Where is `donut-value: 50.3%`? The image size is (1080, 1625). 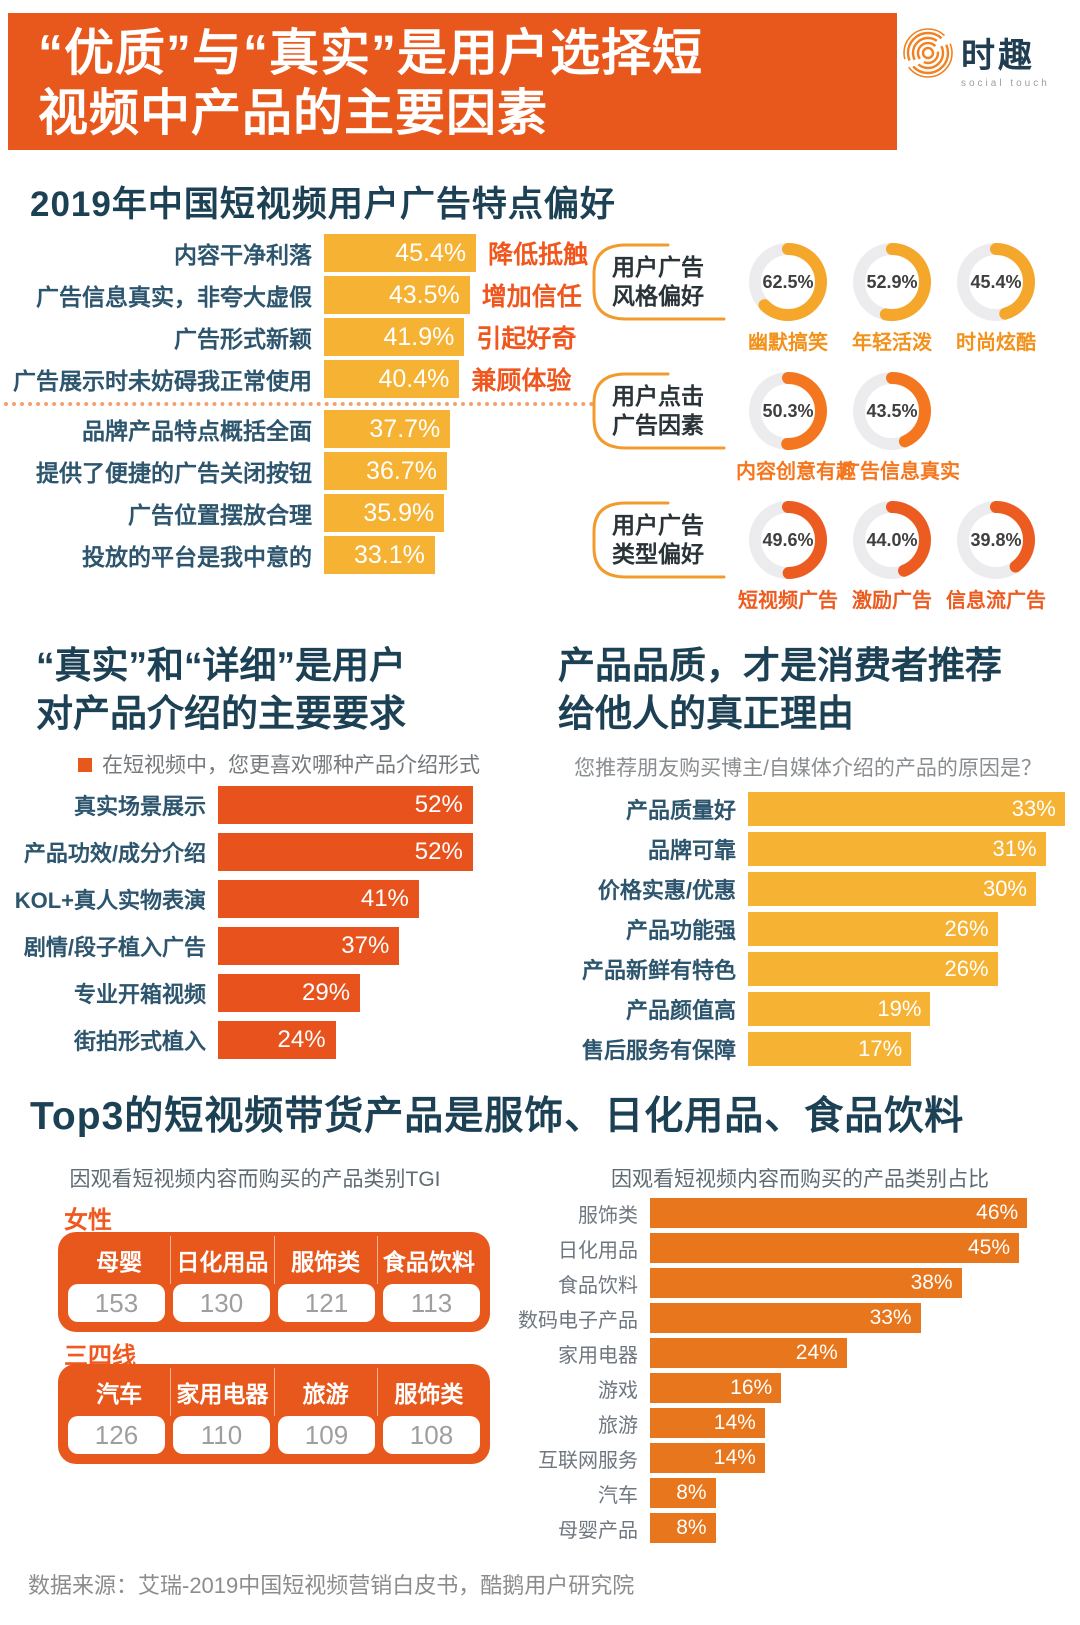 donut-value: 50.3% is located at coordinates (788, 410).